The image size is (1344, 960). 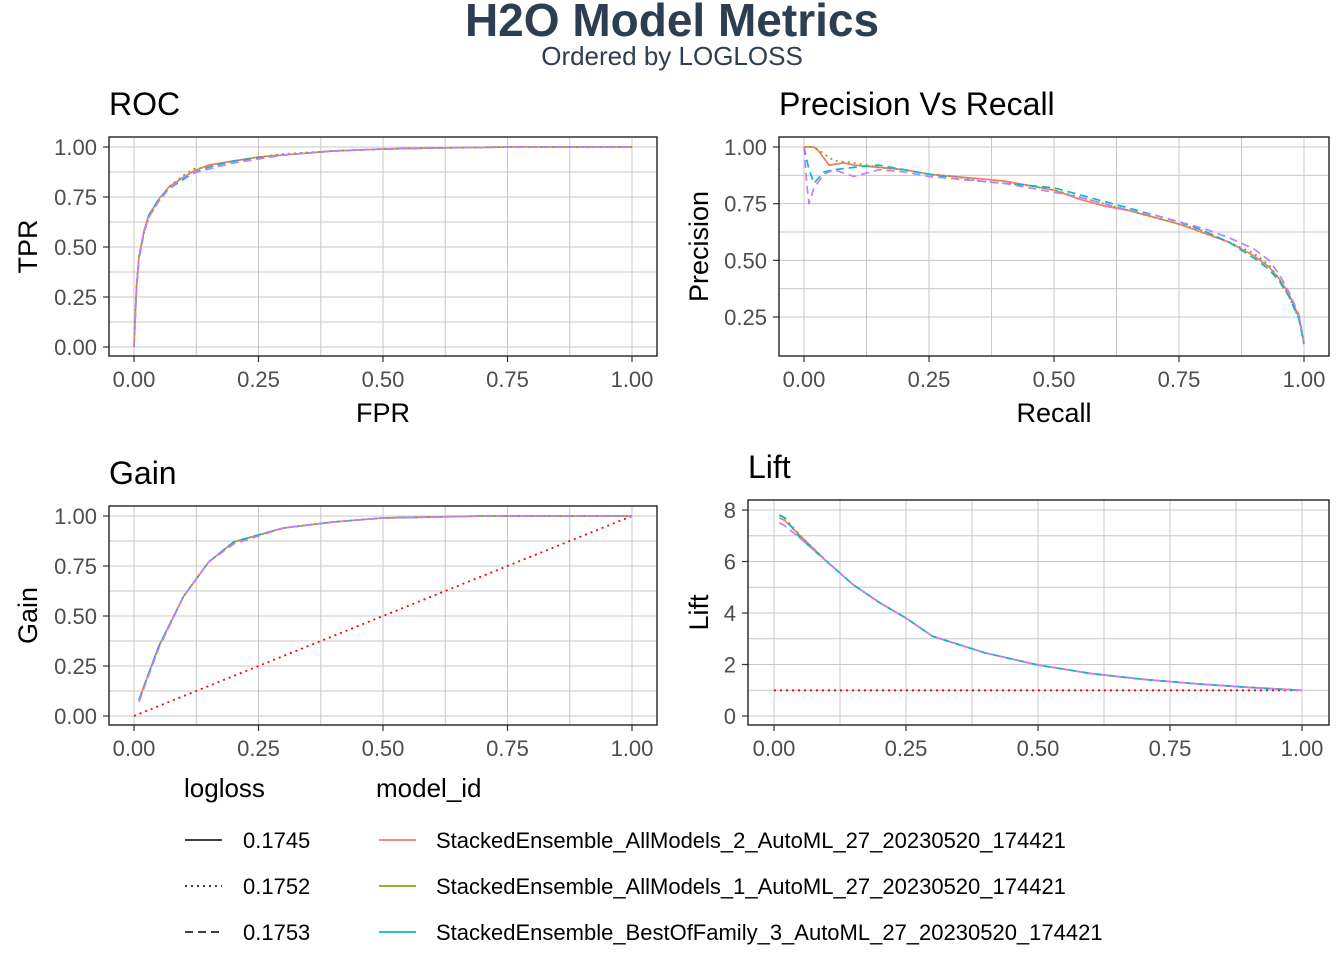 I want to click on grid-pr, so click(x=1054, y=246).